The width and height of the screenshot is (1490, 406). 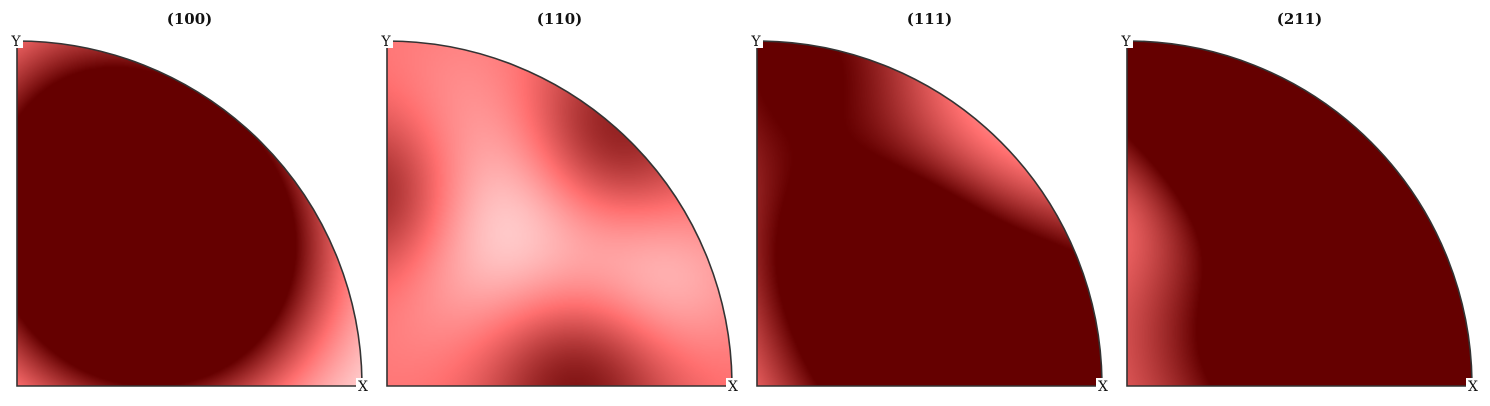 I want to click on panel-title: (211), so click(x=1300, y=19).